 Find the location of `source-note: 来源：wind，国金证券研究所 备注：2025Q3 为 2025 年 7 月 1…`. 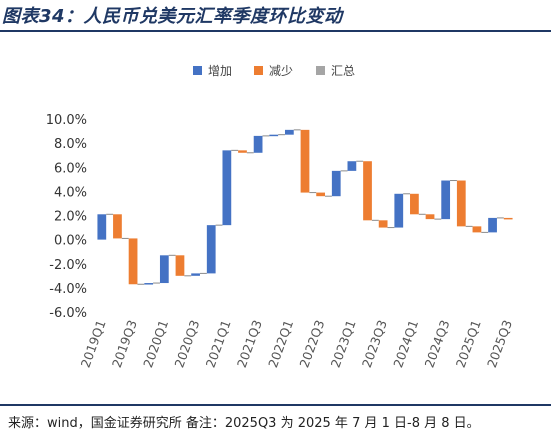

source-note: 来源：wind，国金证券研究所 备注：2025Q3 为 2025 年 7 月 1… is located at coordinates (244, 423).